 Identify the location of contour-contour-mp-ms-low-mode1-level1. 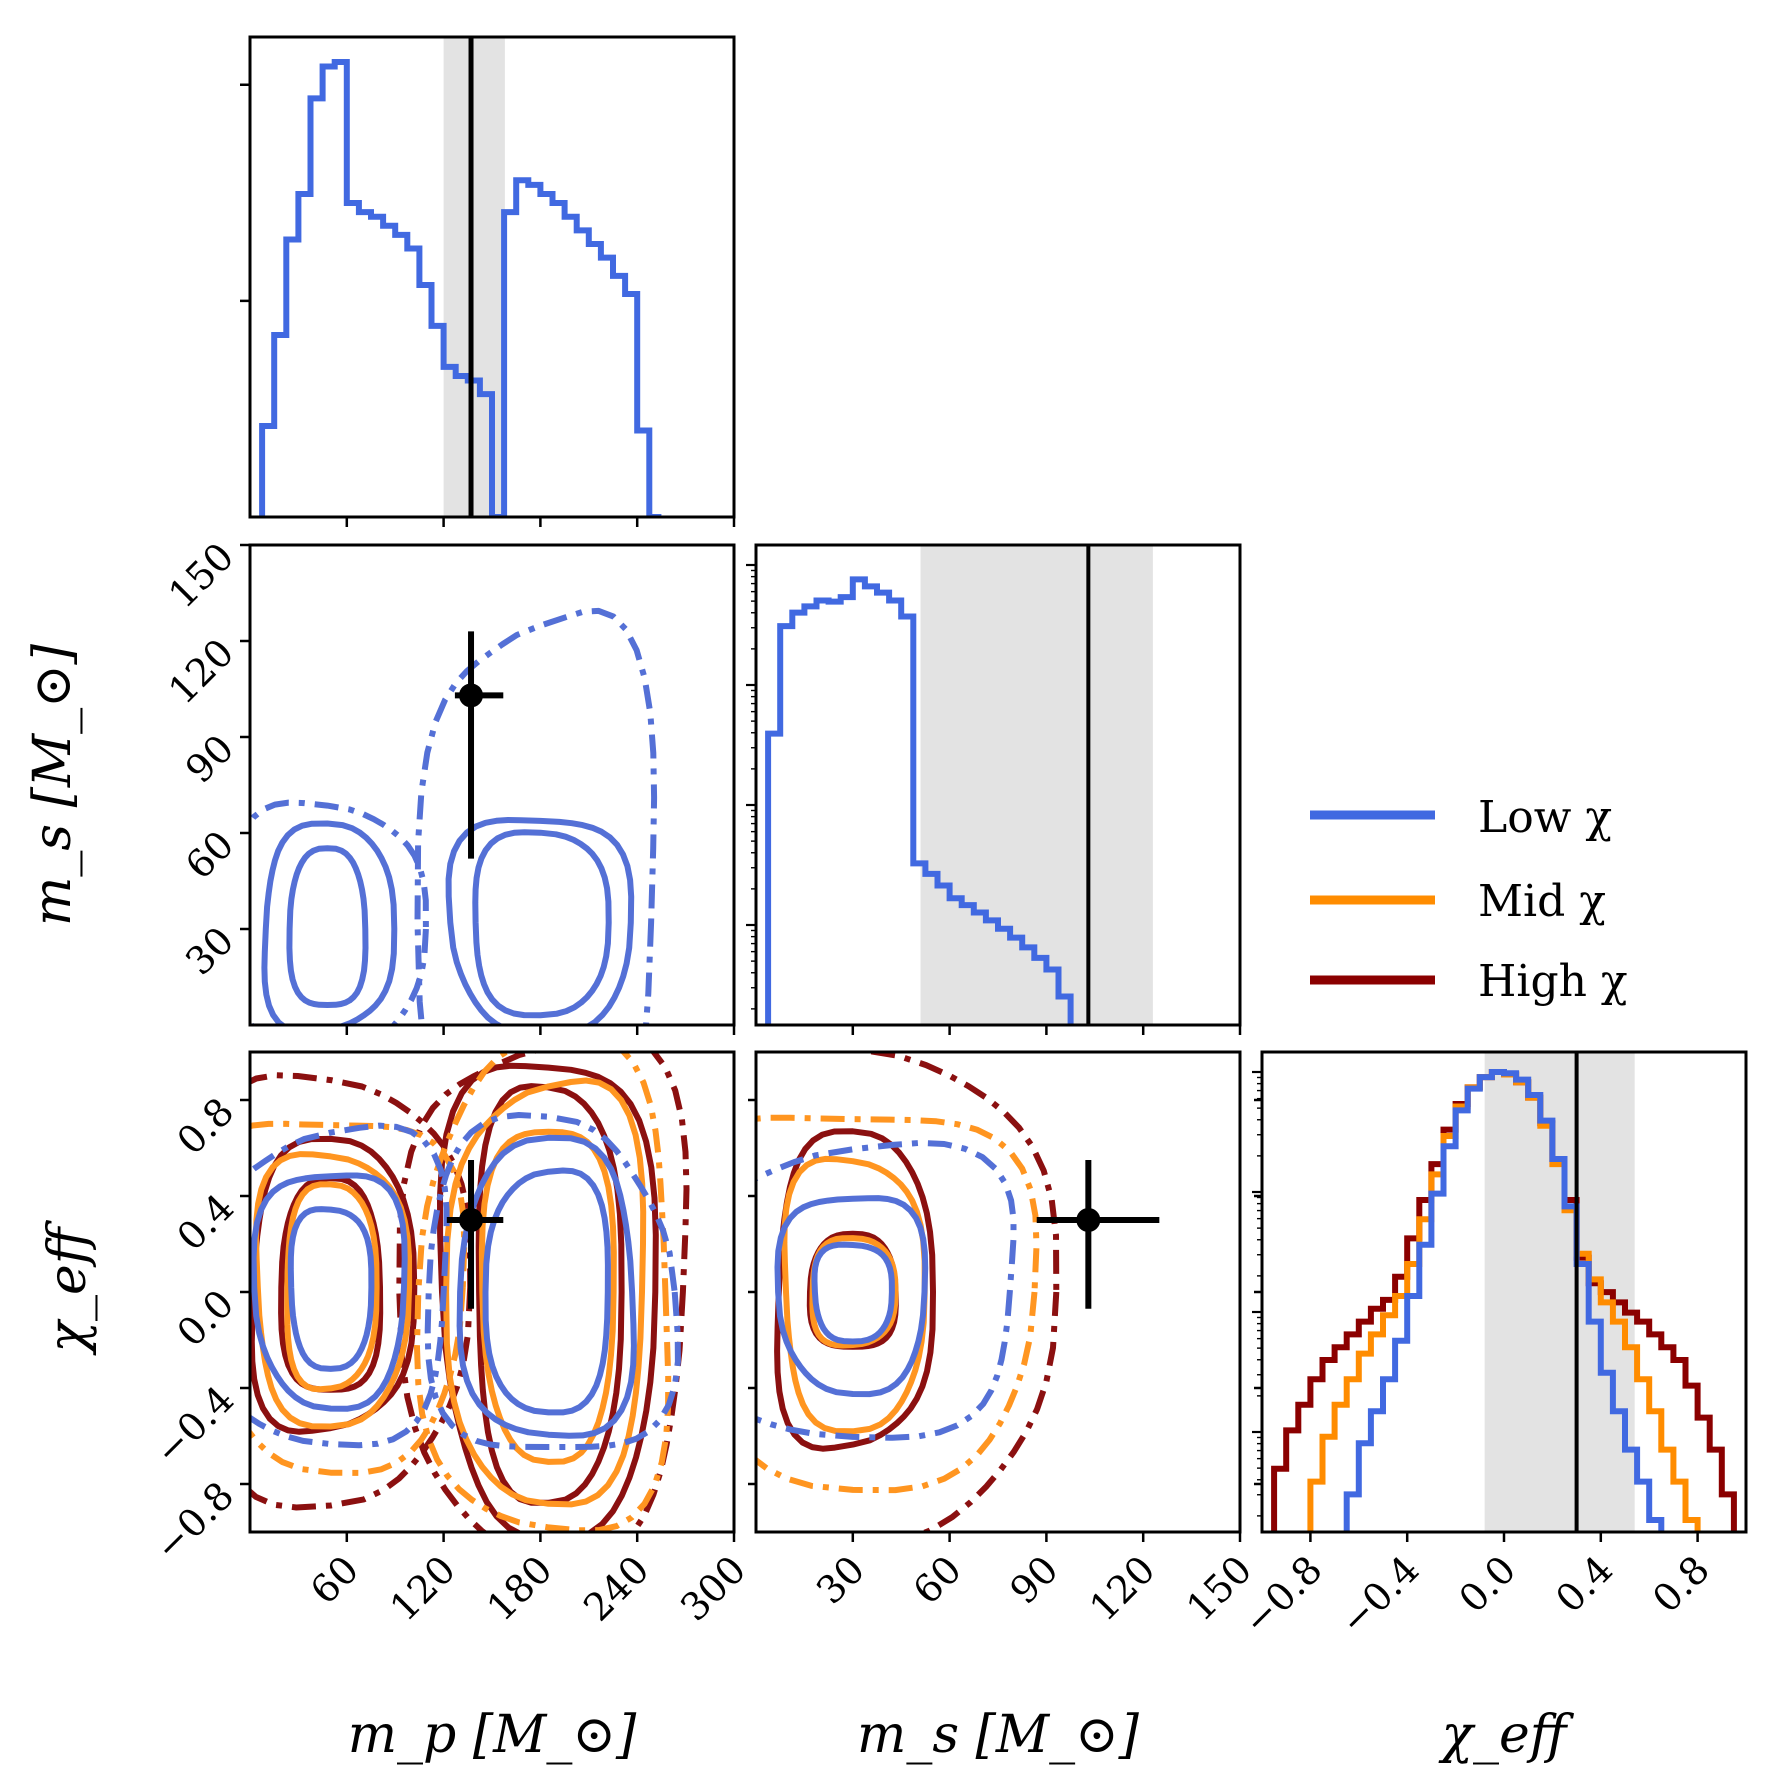
(540, 921).